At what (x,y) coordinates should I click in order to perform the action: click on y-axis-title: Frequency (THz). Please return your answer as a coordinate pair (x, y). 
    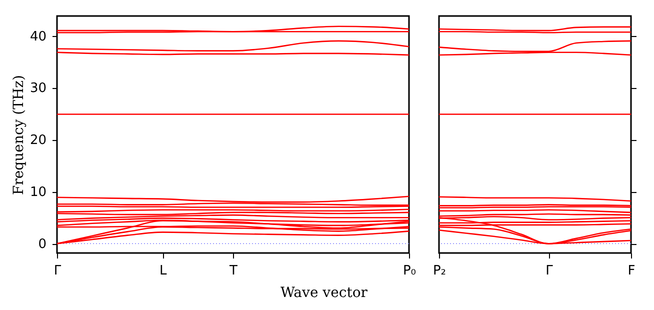
    Looking at the image, I should click on (18, 135).